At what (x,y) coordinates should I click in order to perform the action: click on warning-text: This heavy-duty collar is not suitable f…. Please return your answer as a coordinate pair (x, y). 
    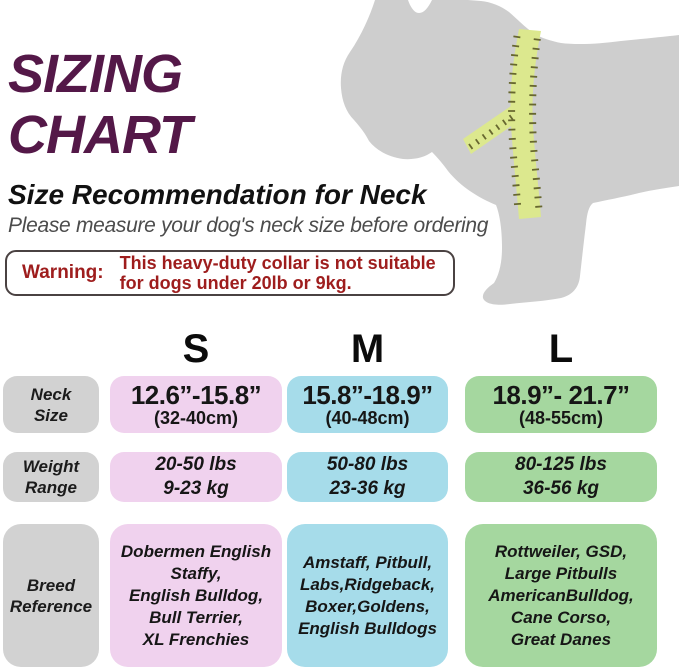
    Looking at the image, I should click on (277, 273).